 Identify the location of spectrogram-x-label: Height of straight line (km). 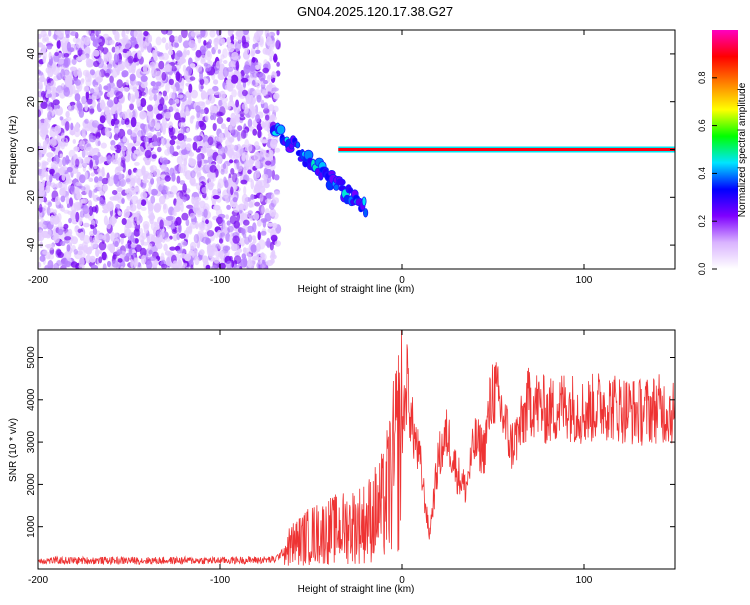
(356, 289).